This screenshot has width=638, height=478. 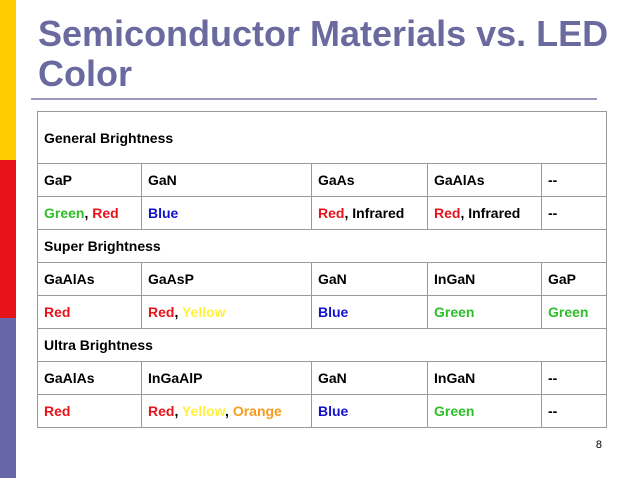 I want to click on material-row: GaAlAs InGaAlP GaN InGaN --, so click(x=322, y=378).